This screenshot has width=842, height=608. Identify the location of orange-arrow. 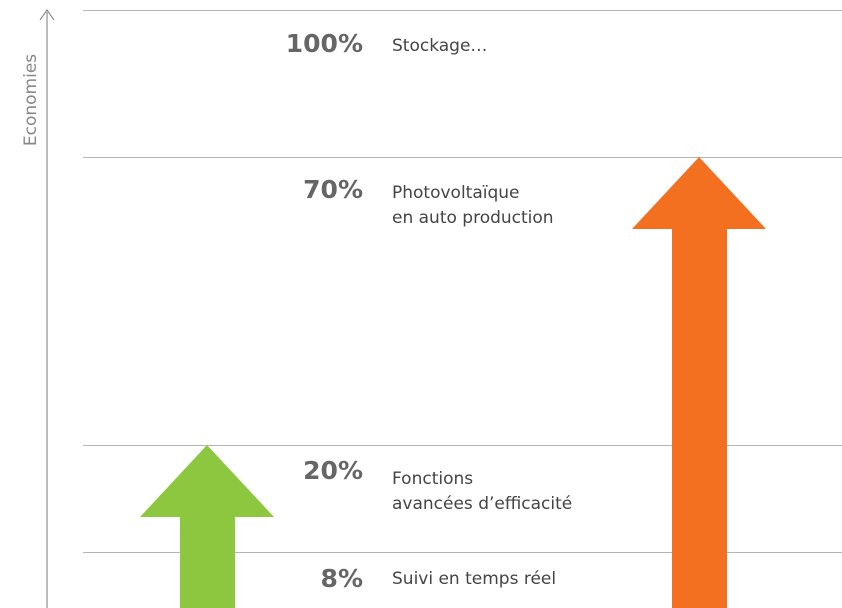
(699, 382).